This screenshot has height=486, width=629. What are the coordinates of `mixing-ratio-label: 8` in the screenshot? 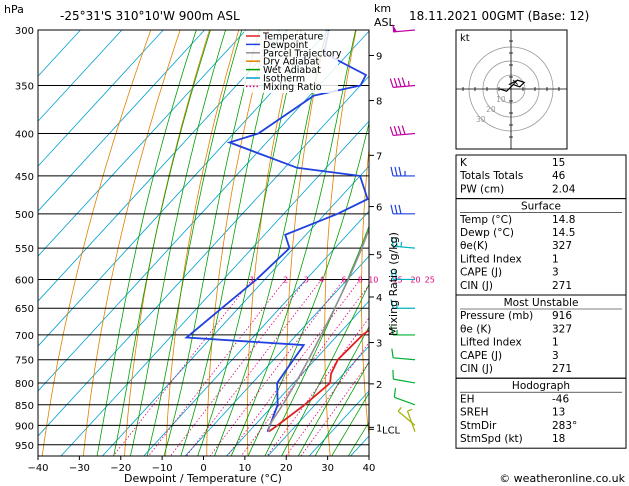 It's located at (360, 279).